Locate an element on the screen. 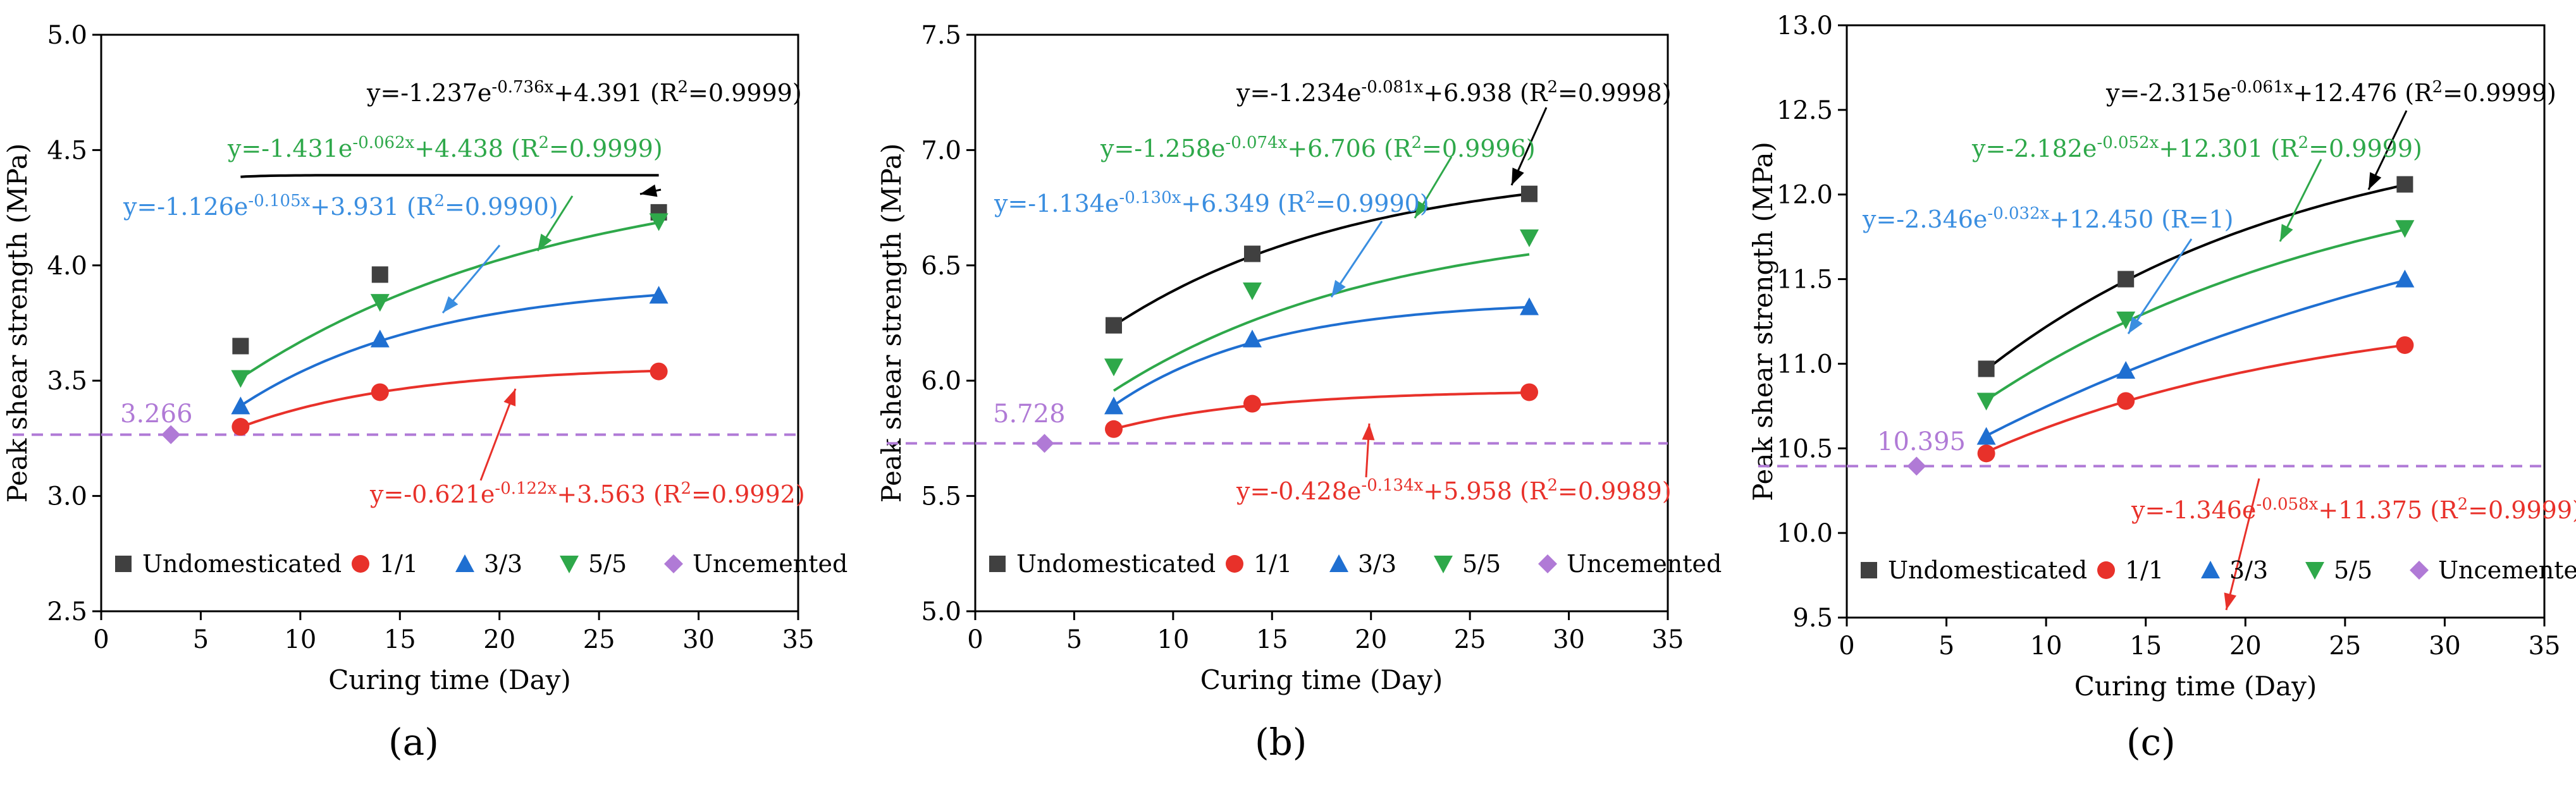 This screenshot has width=2576, height=787. equation-undomesticated: y=-1.237e-0.736x+4.391 (R2=0.9999) is located at coordinates (584, 92).